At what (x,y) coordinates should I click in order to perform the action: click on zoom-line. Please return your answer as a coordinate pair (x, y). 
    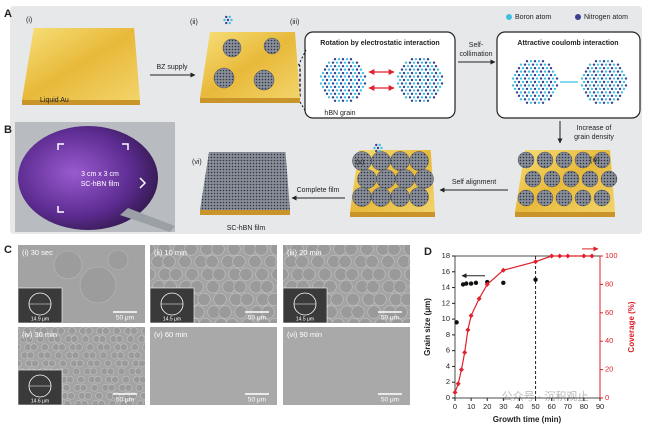
    Looking at the image, I should click on (303, 107).